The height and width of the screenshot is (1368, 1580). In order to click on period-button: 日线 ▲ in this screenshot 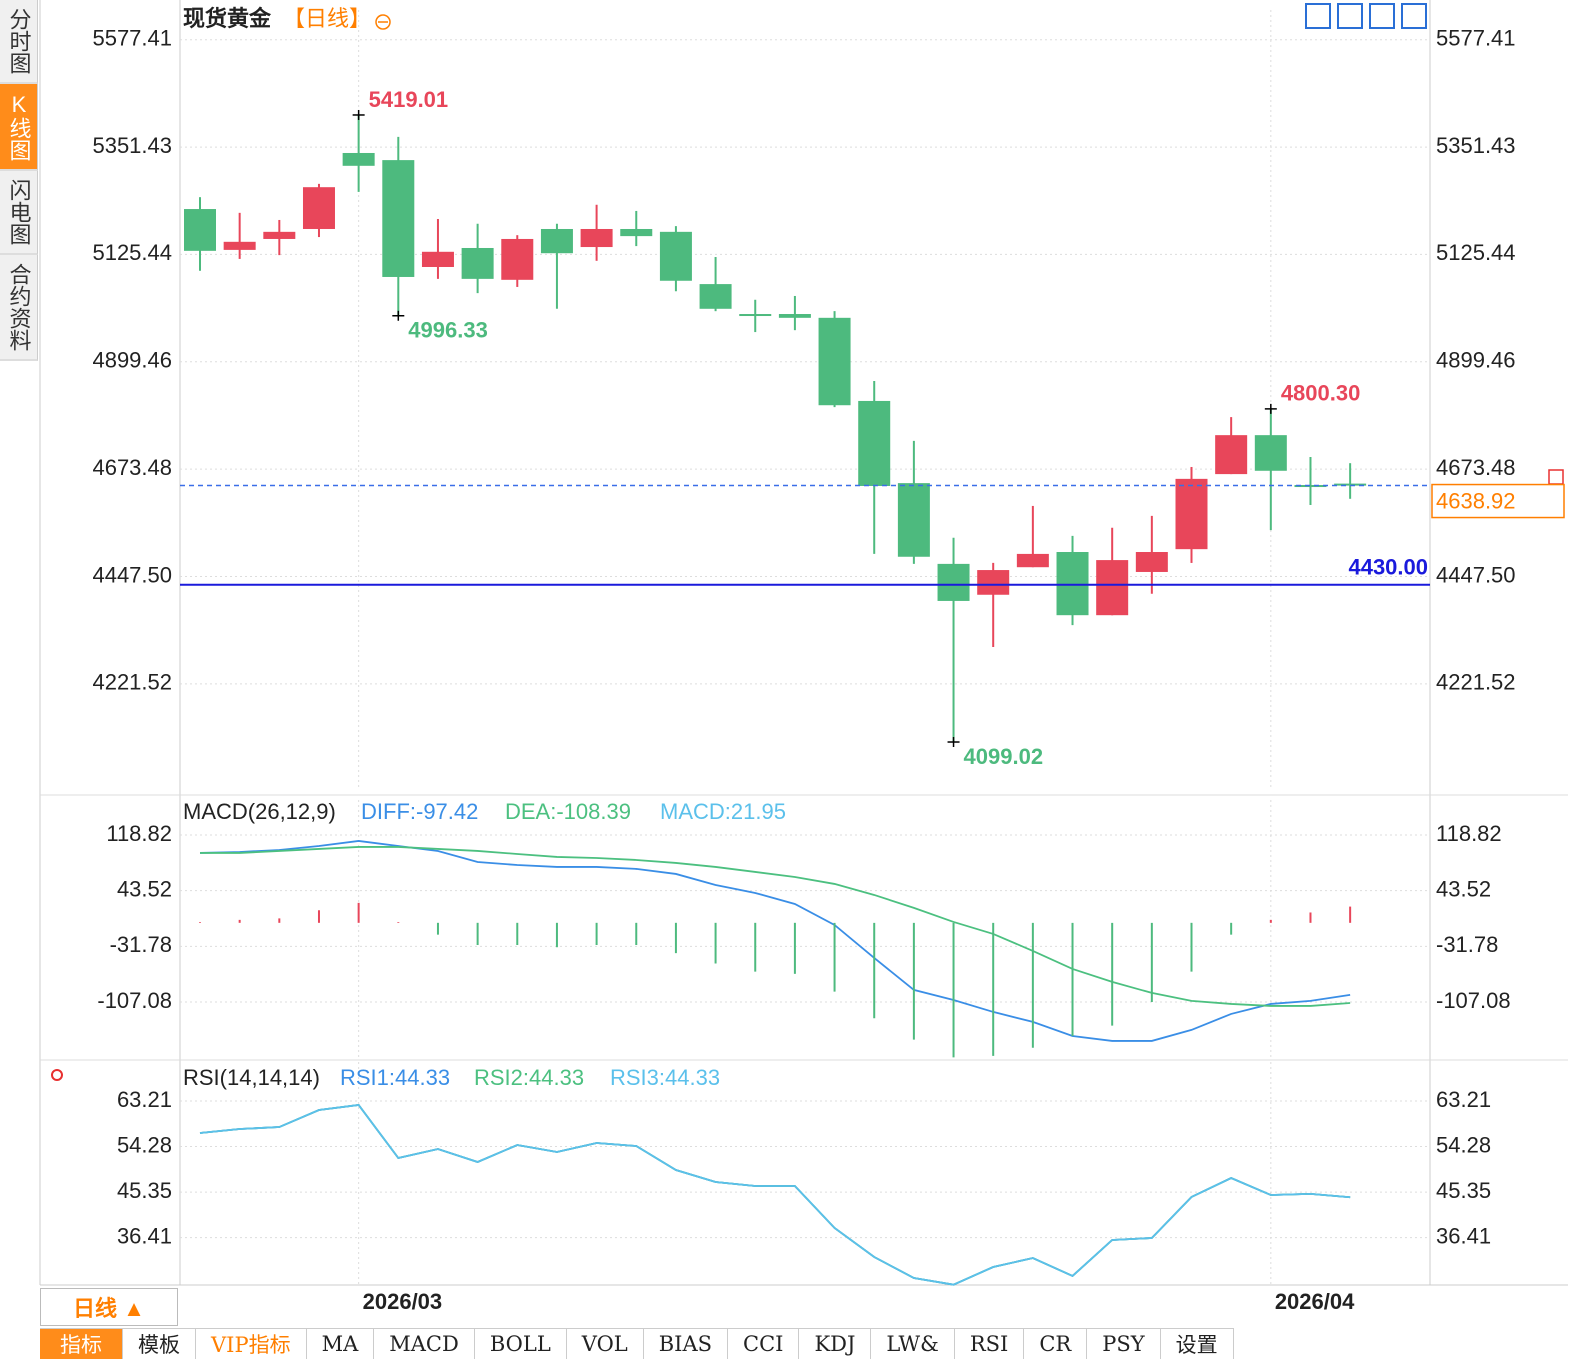, I will do `click(109, 1307)`.